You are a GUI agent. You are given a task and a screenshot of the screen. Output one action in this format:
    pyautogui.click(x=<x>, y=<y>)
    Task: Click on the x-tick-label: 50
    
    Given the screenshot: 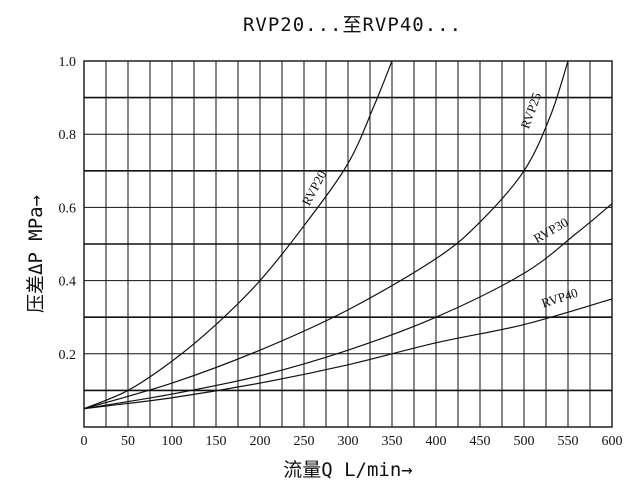 What is the action you would take?
    pyautogui.click(x=128, y=441)
    